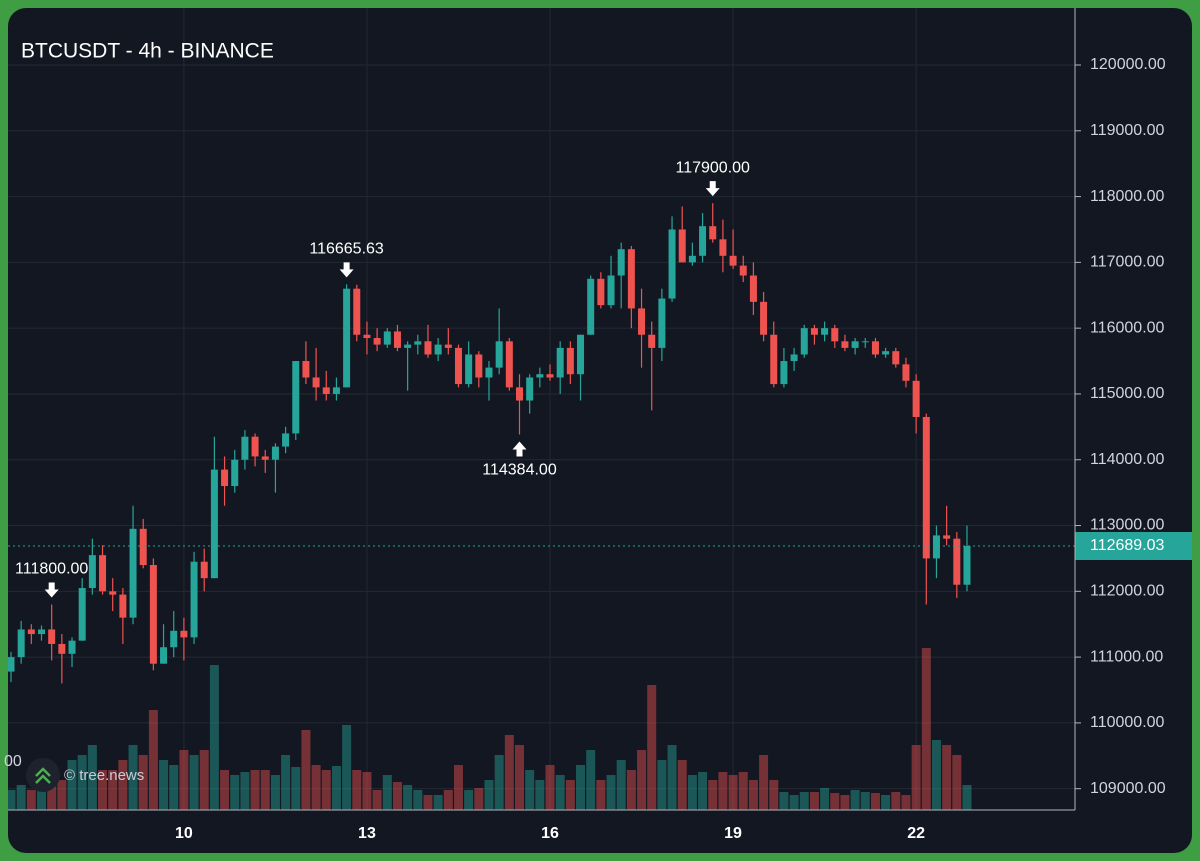 Image resolution: width=1200 pixels, height=861 pixels. Describe the element at coordinates (367, 833) in the screenshot. I see `x-tick-label: 13` at that location.